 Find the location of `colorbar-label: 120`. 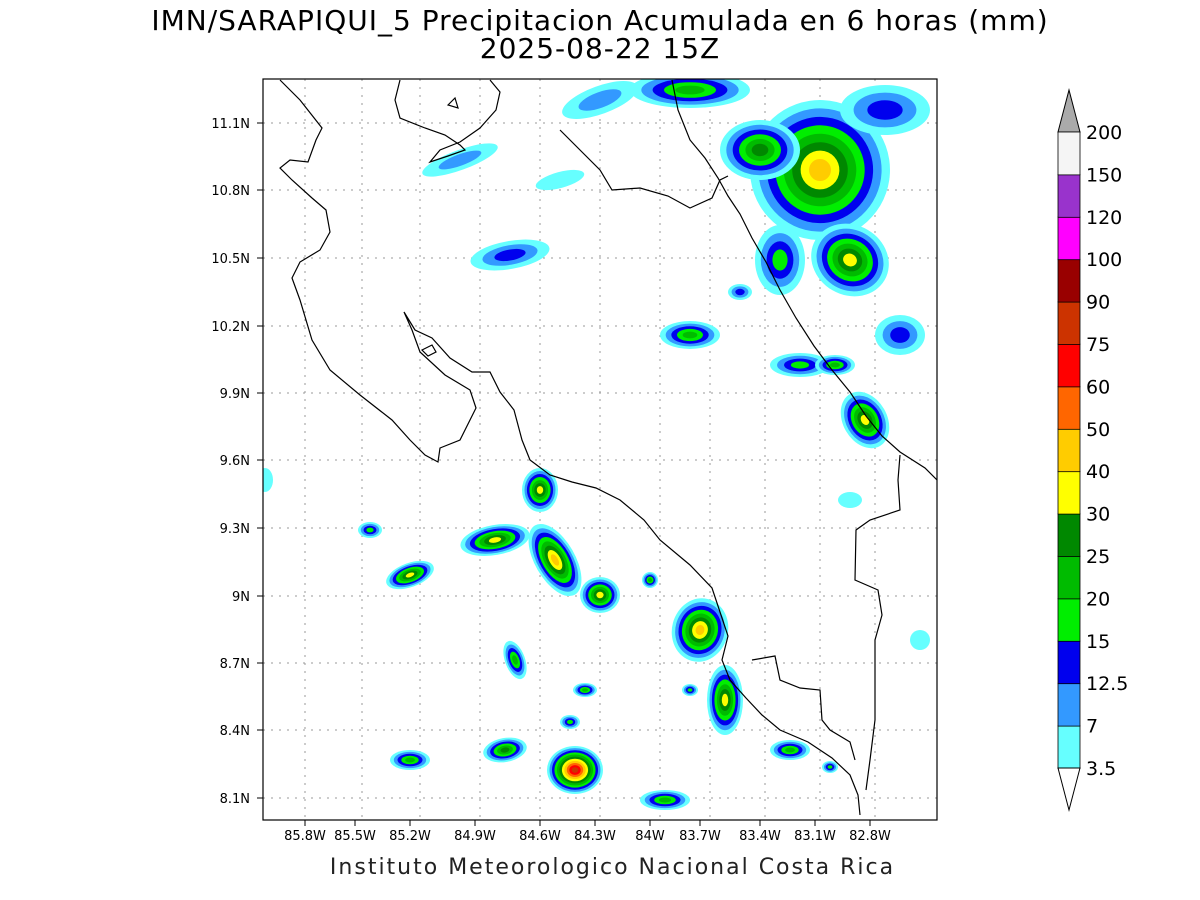

colorbar-label: 120 is located at coordinates (1104, 218).